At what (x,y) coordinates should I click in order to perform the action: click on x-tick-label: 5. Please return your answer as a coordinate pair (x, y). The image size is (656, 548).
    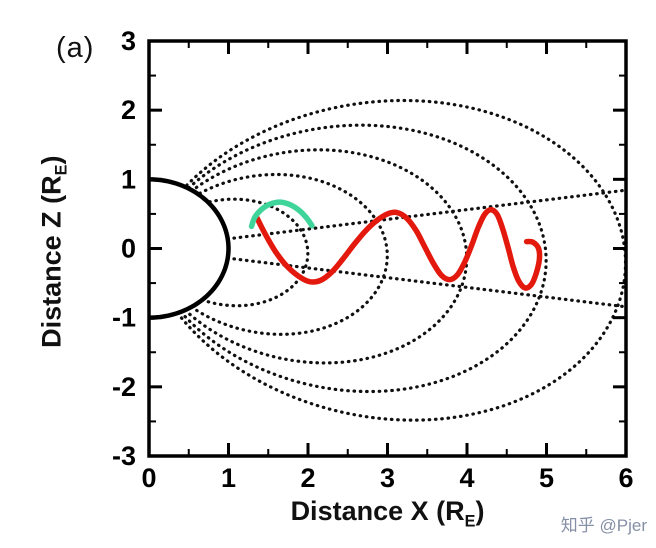
    Looking at the image, I should click on (546, 478).